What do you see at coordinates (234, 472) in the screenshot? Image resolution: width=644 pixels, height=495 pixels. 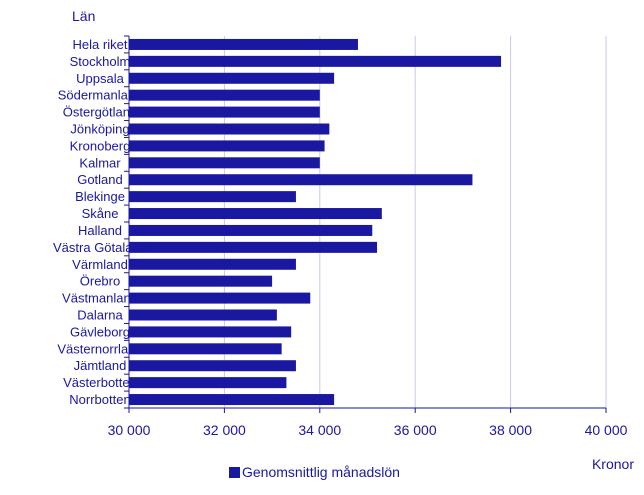 I see `legend-swatch` at bounding box center [234, 472].